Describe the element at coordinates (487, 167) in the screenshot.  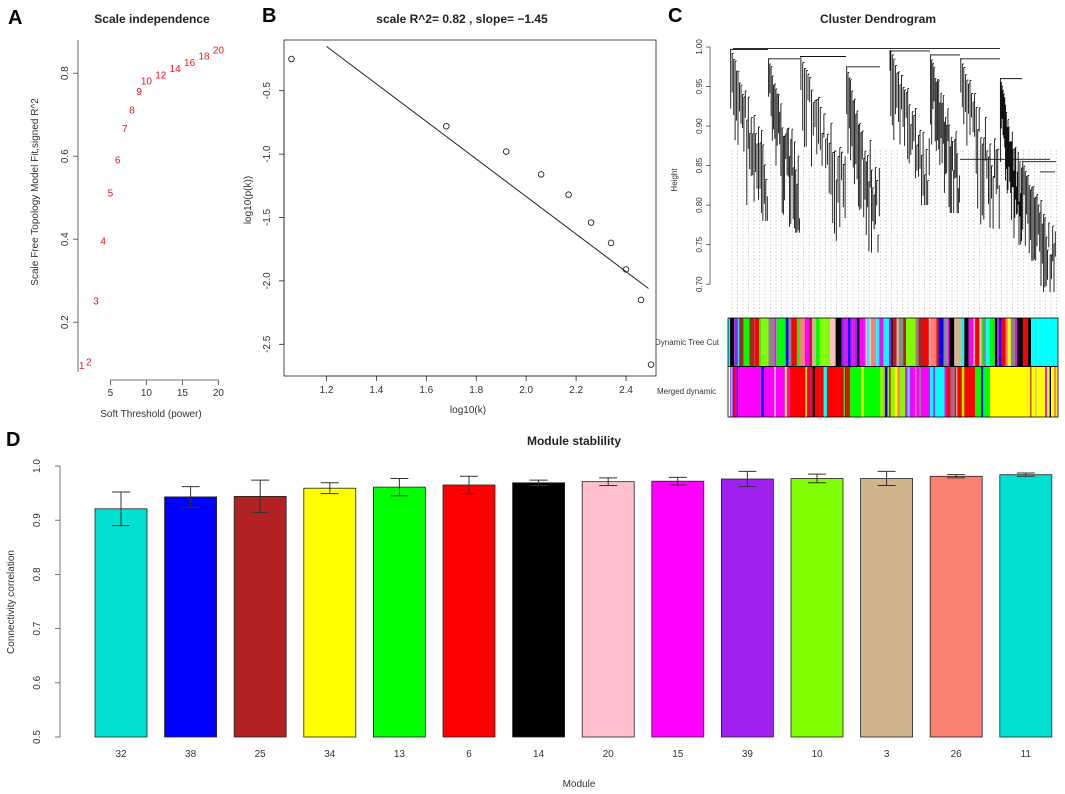
I see `panel-b-fit-line` at that location.